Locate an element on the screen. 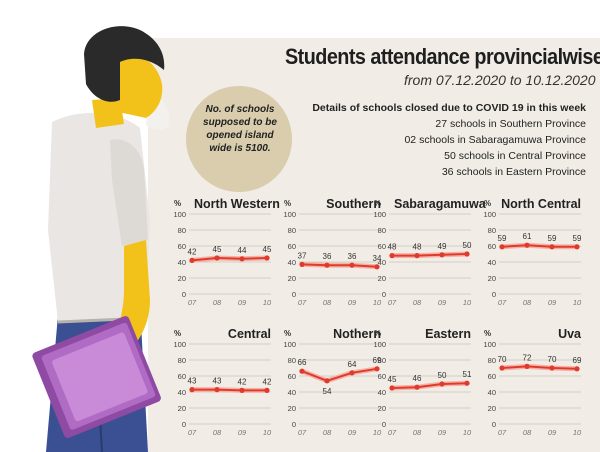  chart-panel-title: Southern is located at coordinates (353, 204).